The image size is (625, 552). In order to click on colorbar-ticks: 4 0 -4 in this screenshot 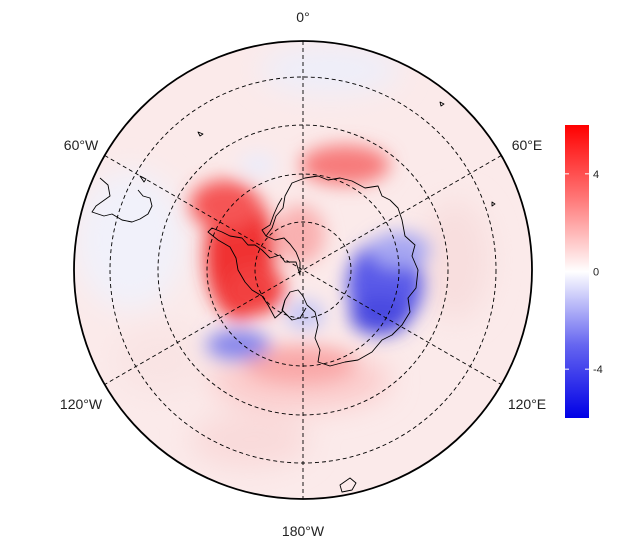, I will do `click(584, 272)`.